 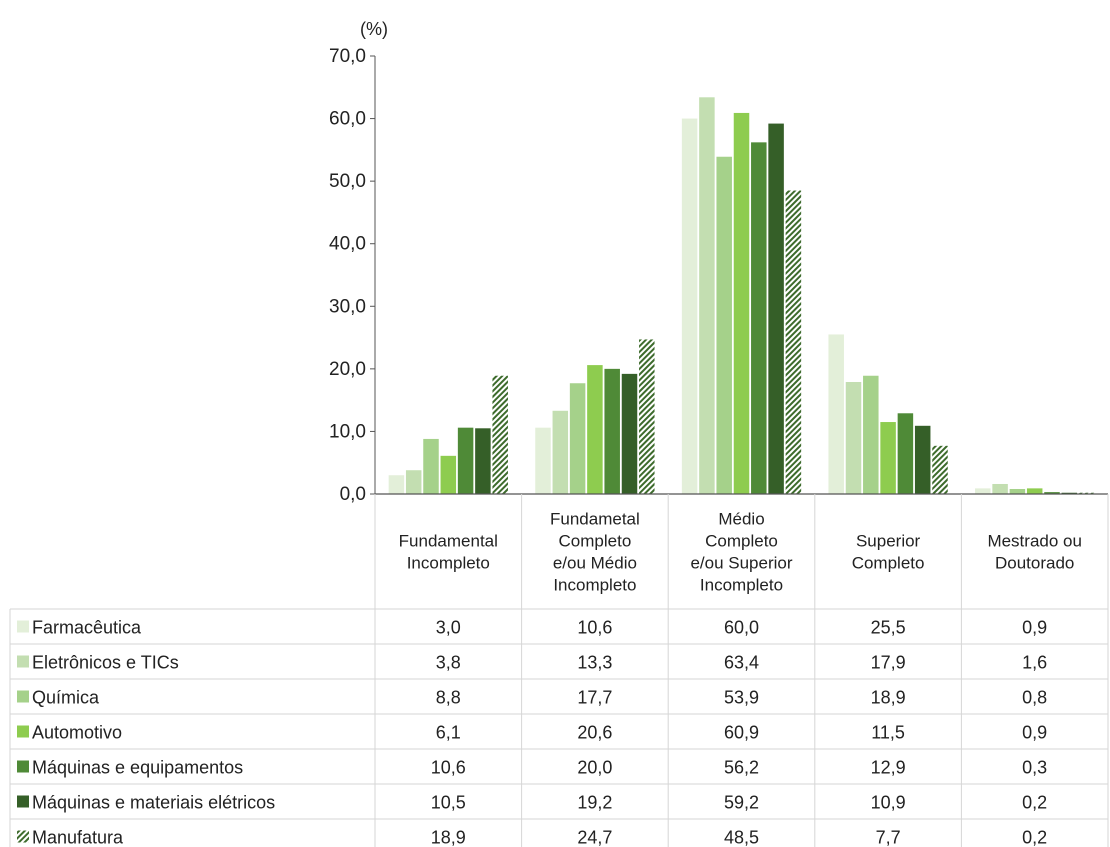 I want to click on data-table-value: 11,5, so click(x=888, y=733).